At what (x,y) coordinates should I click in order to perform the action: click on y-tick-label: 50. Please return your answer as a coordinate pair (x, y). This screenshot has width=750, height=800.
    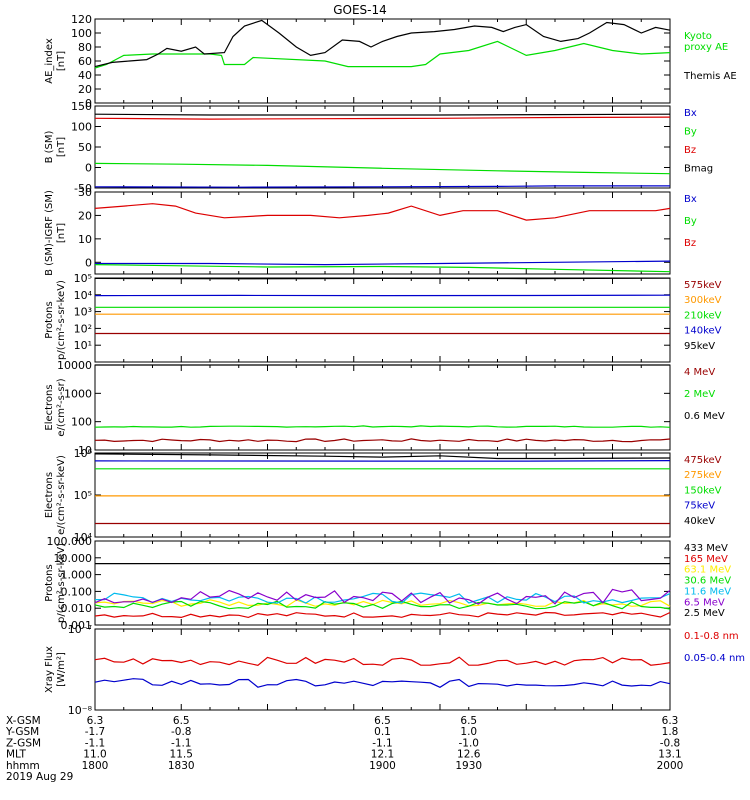
    Looking at the image, I should click on (85, 147).